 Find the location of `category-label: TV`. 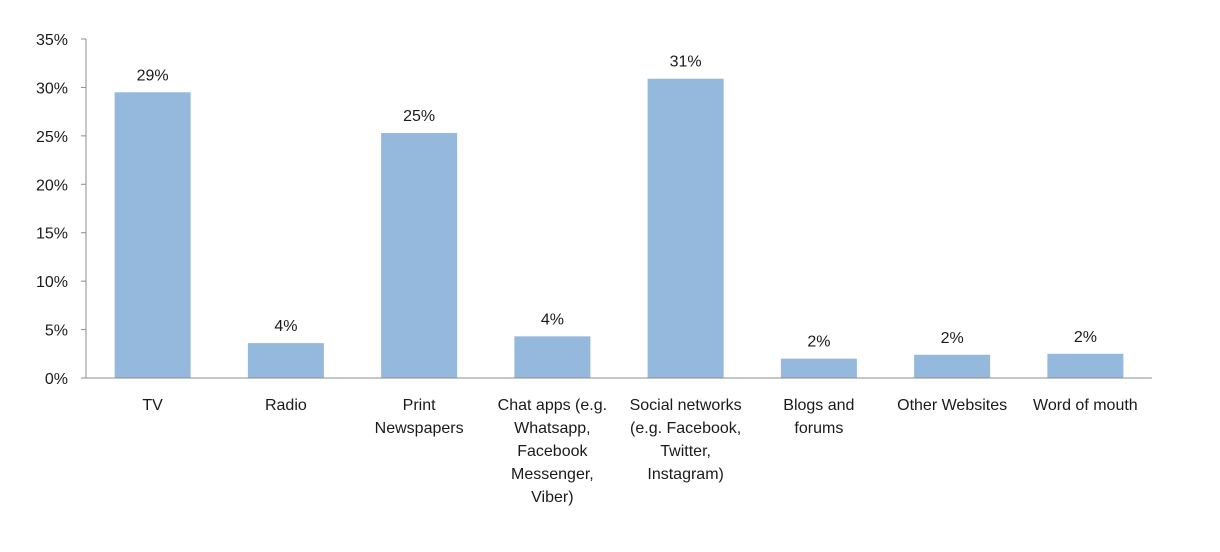

category-label: TV is located at coordinates (152, 405).